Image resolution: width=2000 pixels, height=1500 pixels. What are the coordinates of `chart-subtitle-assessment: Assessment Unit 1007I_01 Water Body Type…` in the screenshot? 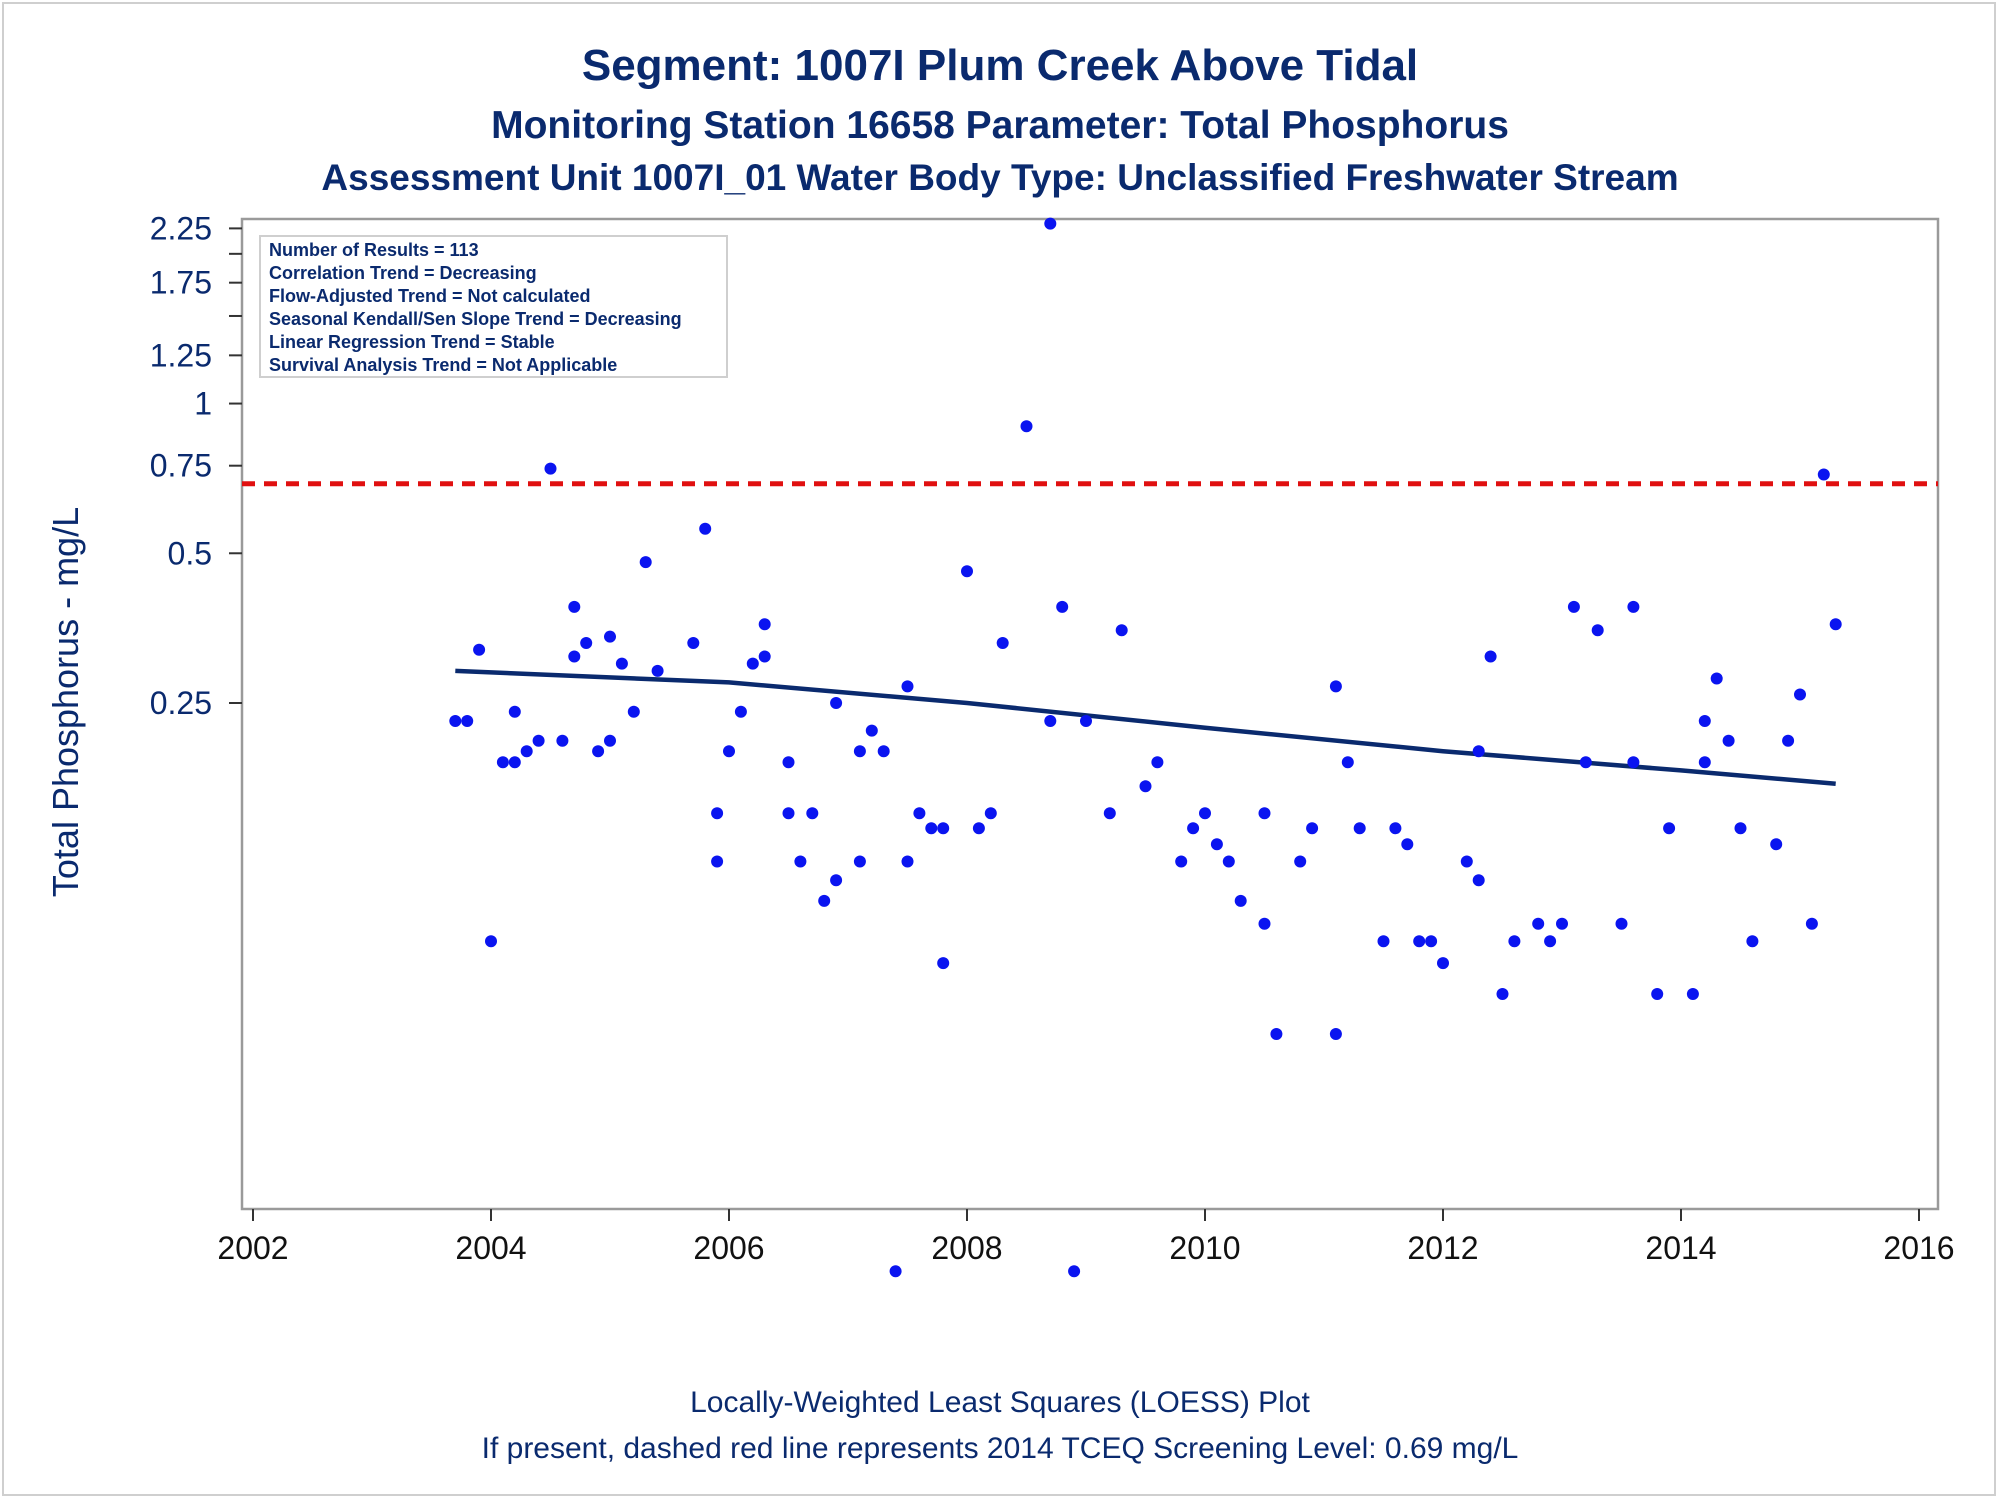 It's located at (999, 177).